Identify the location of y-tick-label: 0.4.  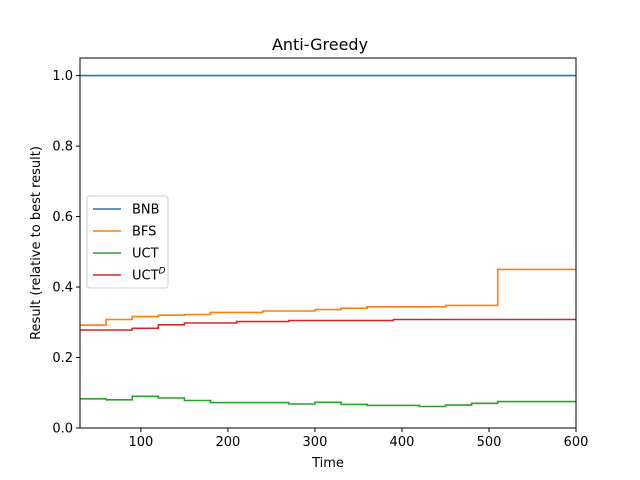
(62, 288).